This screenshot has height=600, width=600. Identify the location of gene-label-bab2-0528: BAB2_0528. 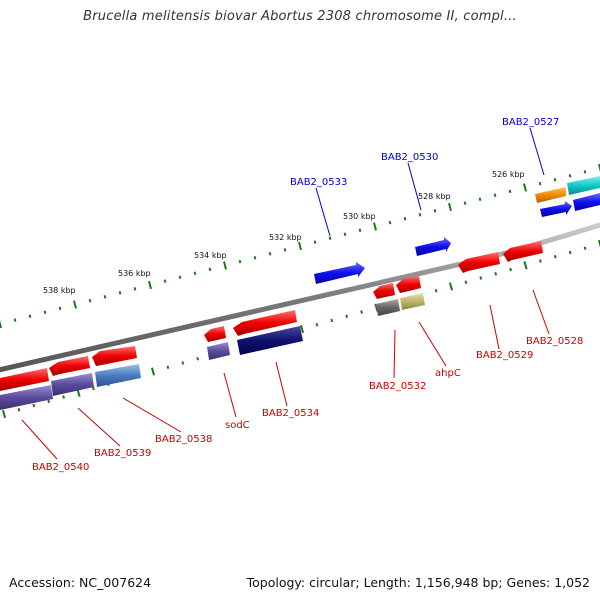
(554, 341).